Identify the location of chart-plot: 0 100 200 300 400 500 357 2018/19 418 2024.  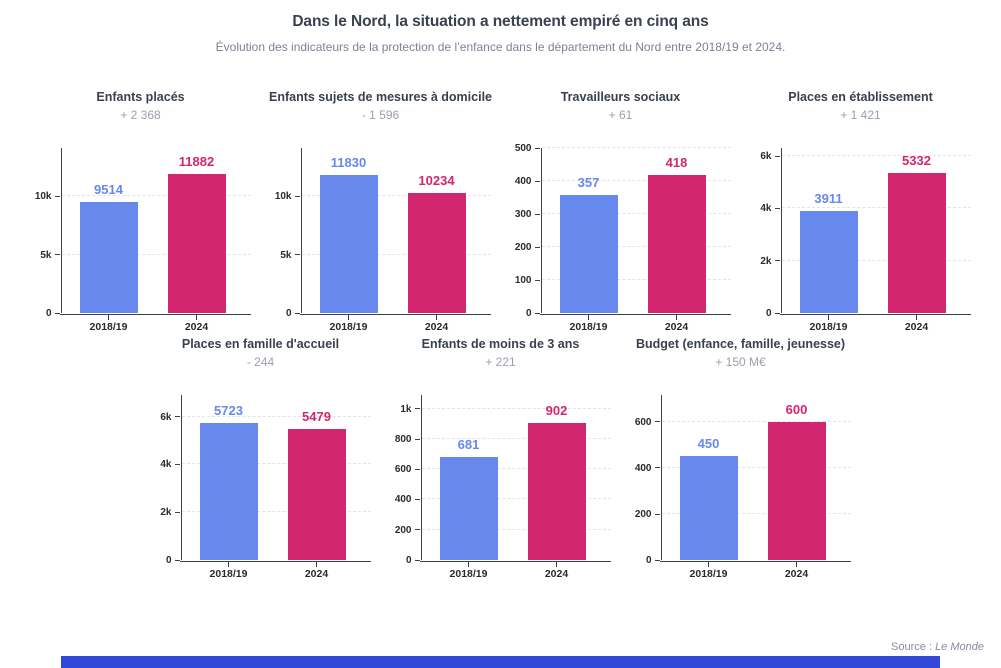
(623, 238).